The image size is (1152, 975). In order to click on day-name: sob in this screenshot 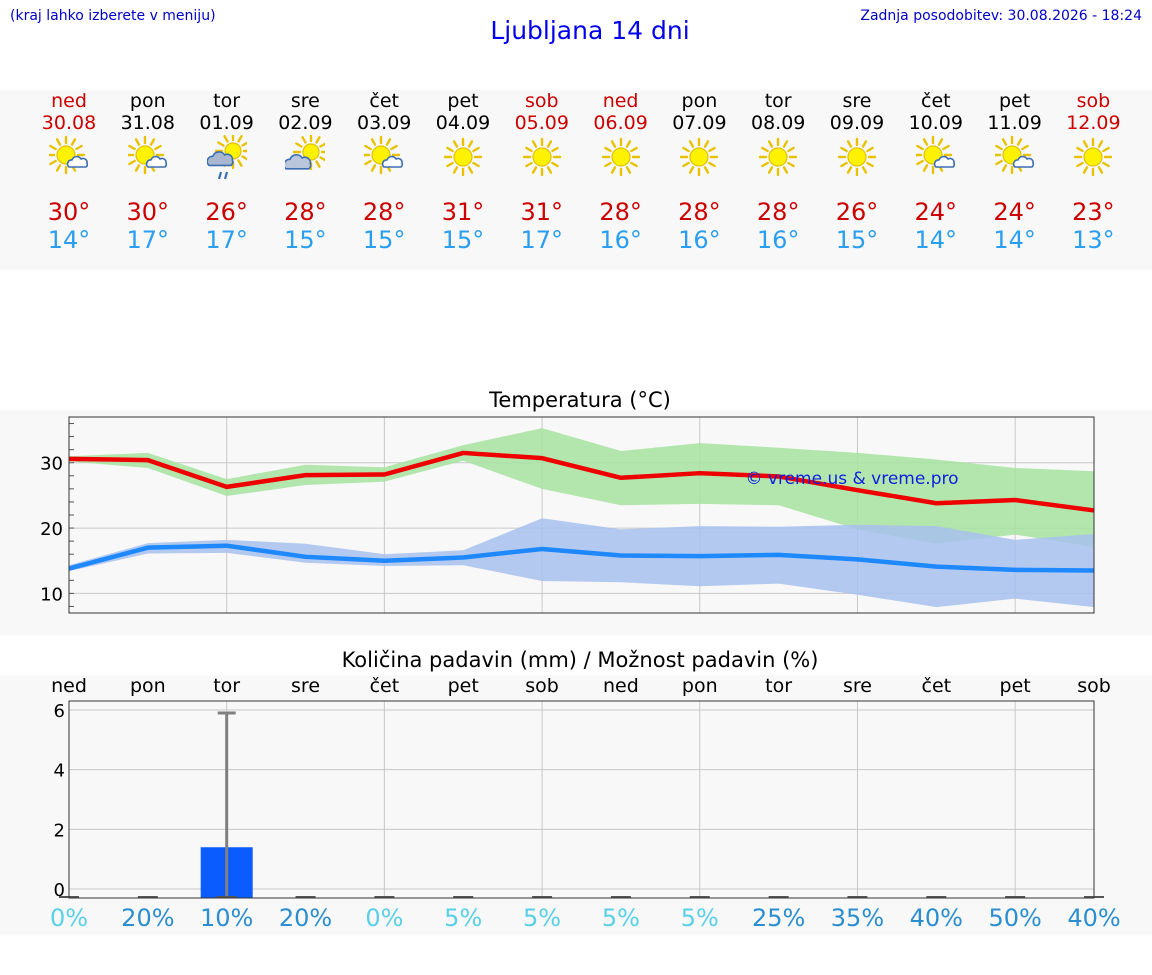, I will do `click(1093, 101)`.